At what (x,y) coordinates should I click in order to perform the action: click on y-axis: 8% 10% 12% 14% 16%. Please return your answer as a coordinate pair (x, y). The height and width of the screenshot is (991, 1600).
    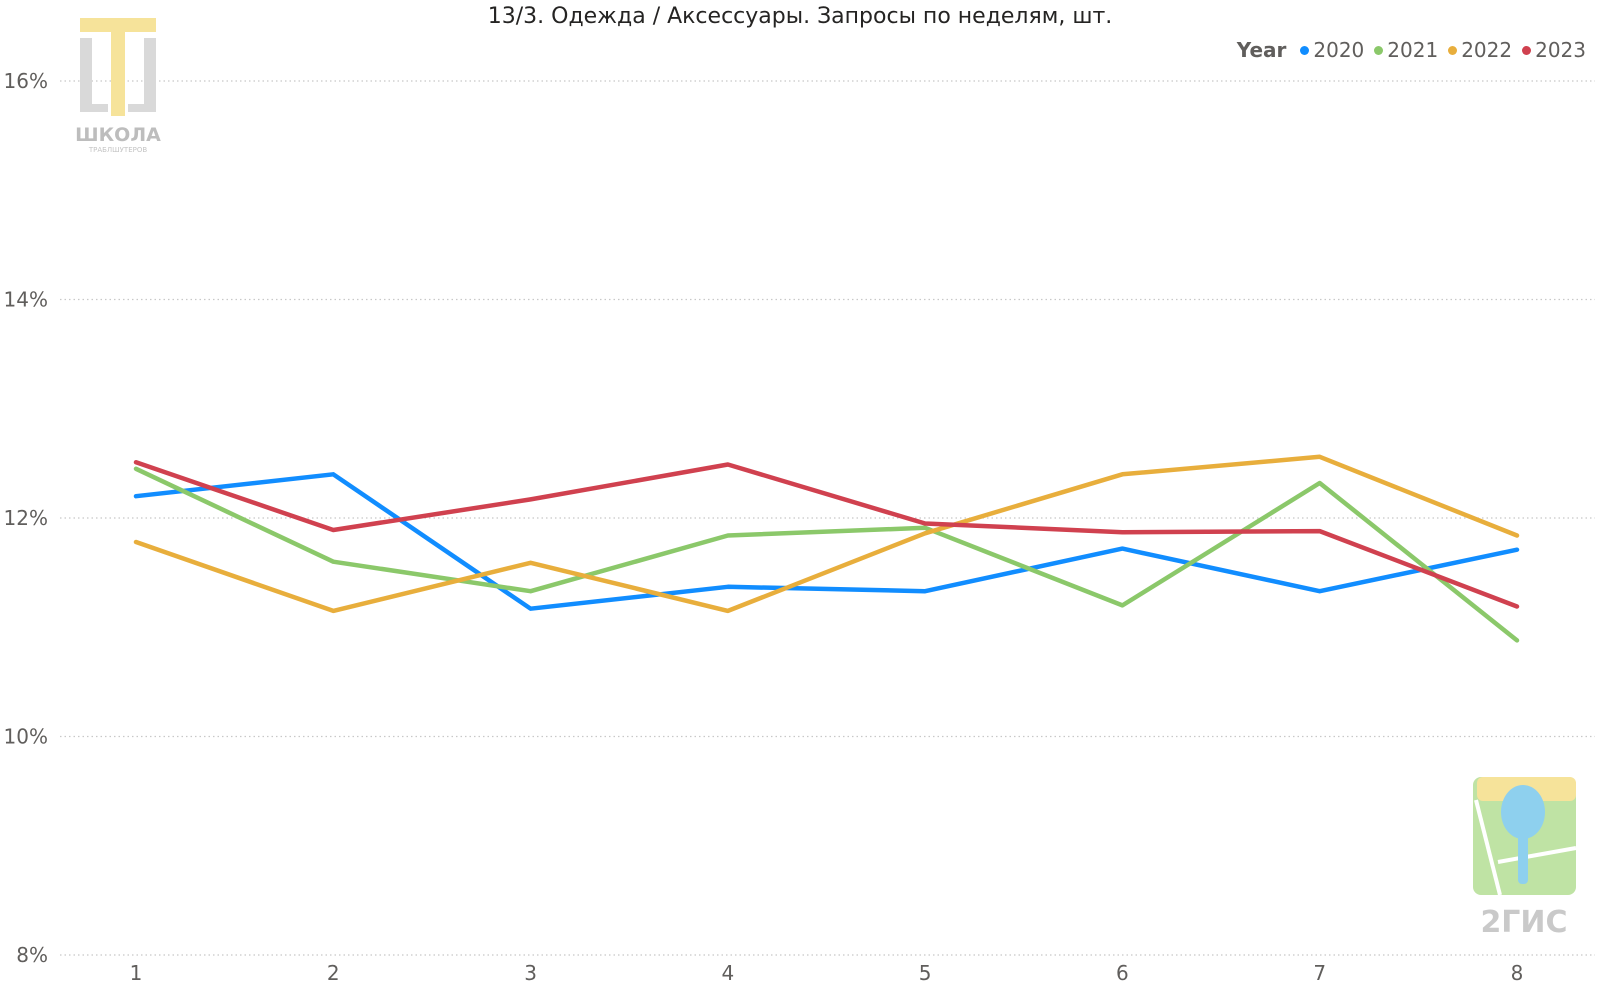
    Looking at the image, I should click on (26, 518).